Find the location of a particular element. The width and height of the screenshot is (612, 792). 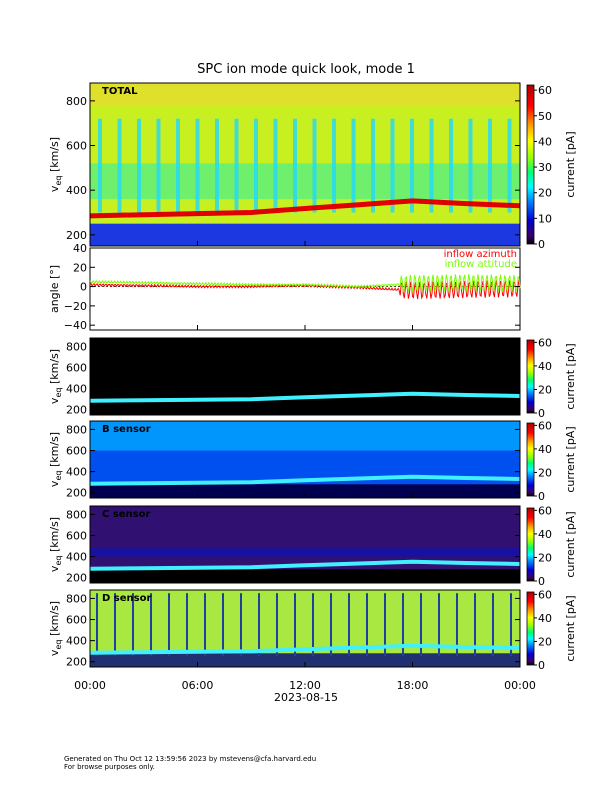

high-velocity-band is located at coordinates (305, 94).